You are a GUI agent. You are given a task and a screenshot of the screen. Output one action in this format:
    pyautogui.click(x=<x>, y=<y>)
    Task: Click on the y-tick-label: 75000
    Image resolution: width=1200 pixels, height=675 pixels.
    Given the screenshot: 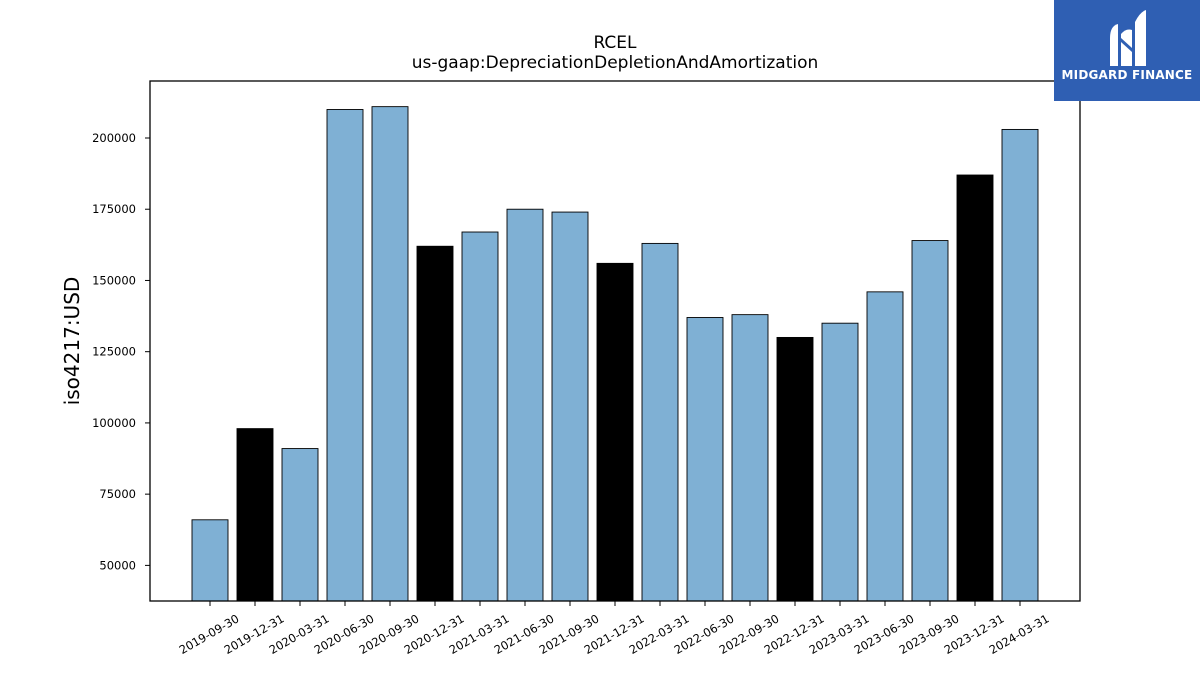 What is the action you would take?
    pyautogui.click(x=117, y=494)
    